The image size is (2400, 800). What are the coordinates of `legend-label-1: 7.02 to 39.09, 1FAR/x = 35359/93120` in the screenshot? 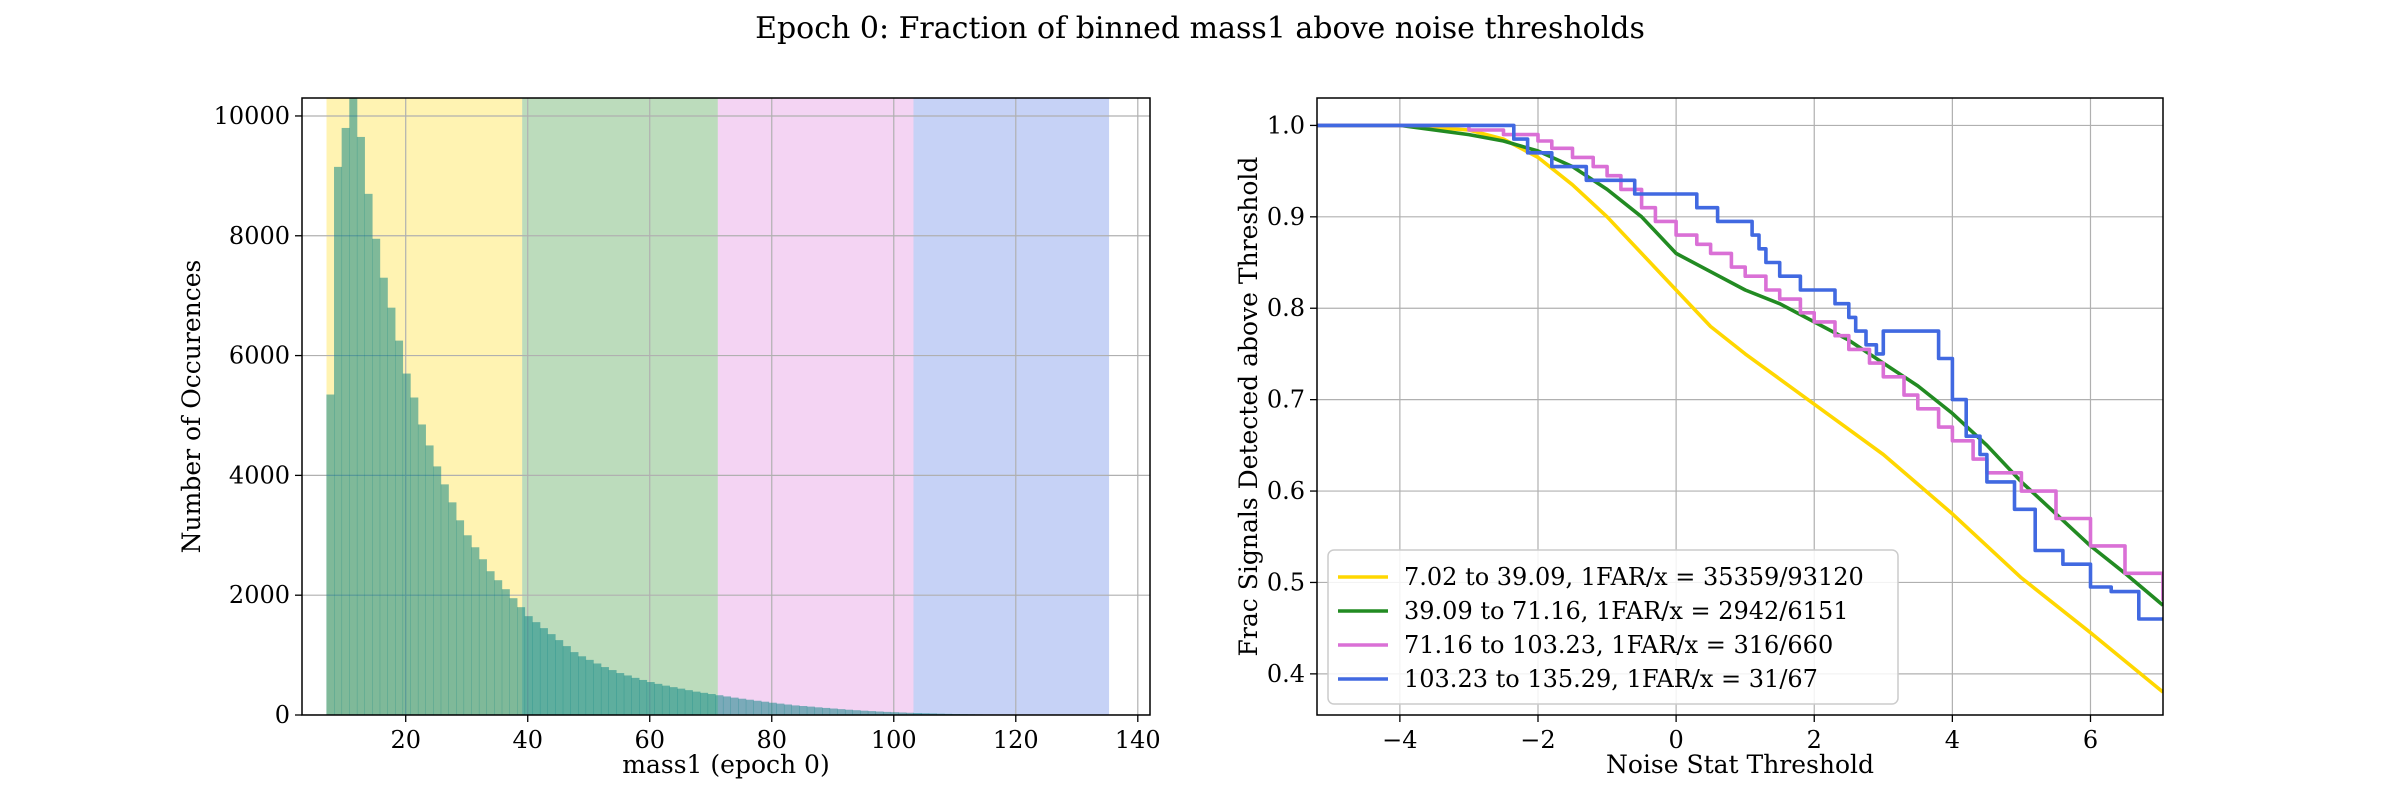 It's located at (1634, 577).